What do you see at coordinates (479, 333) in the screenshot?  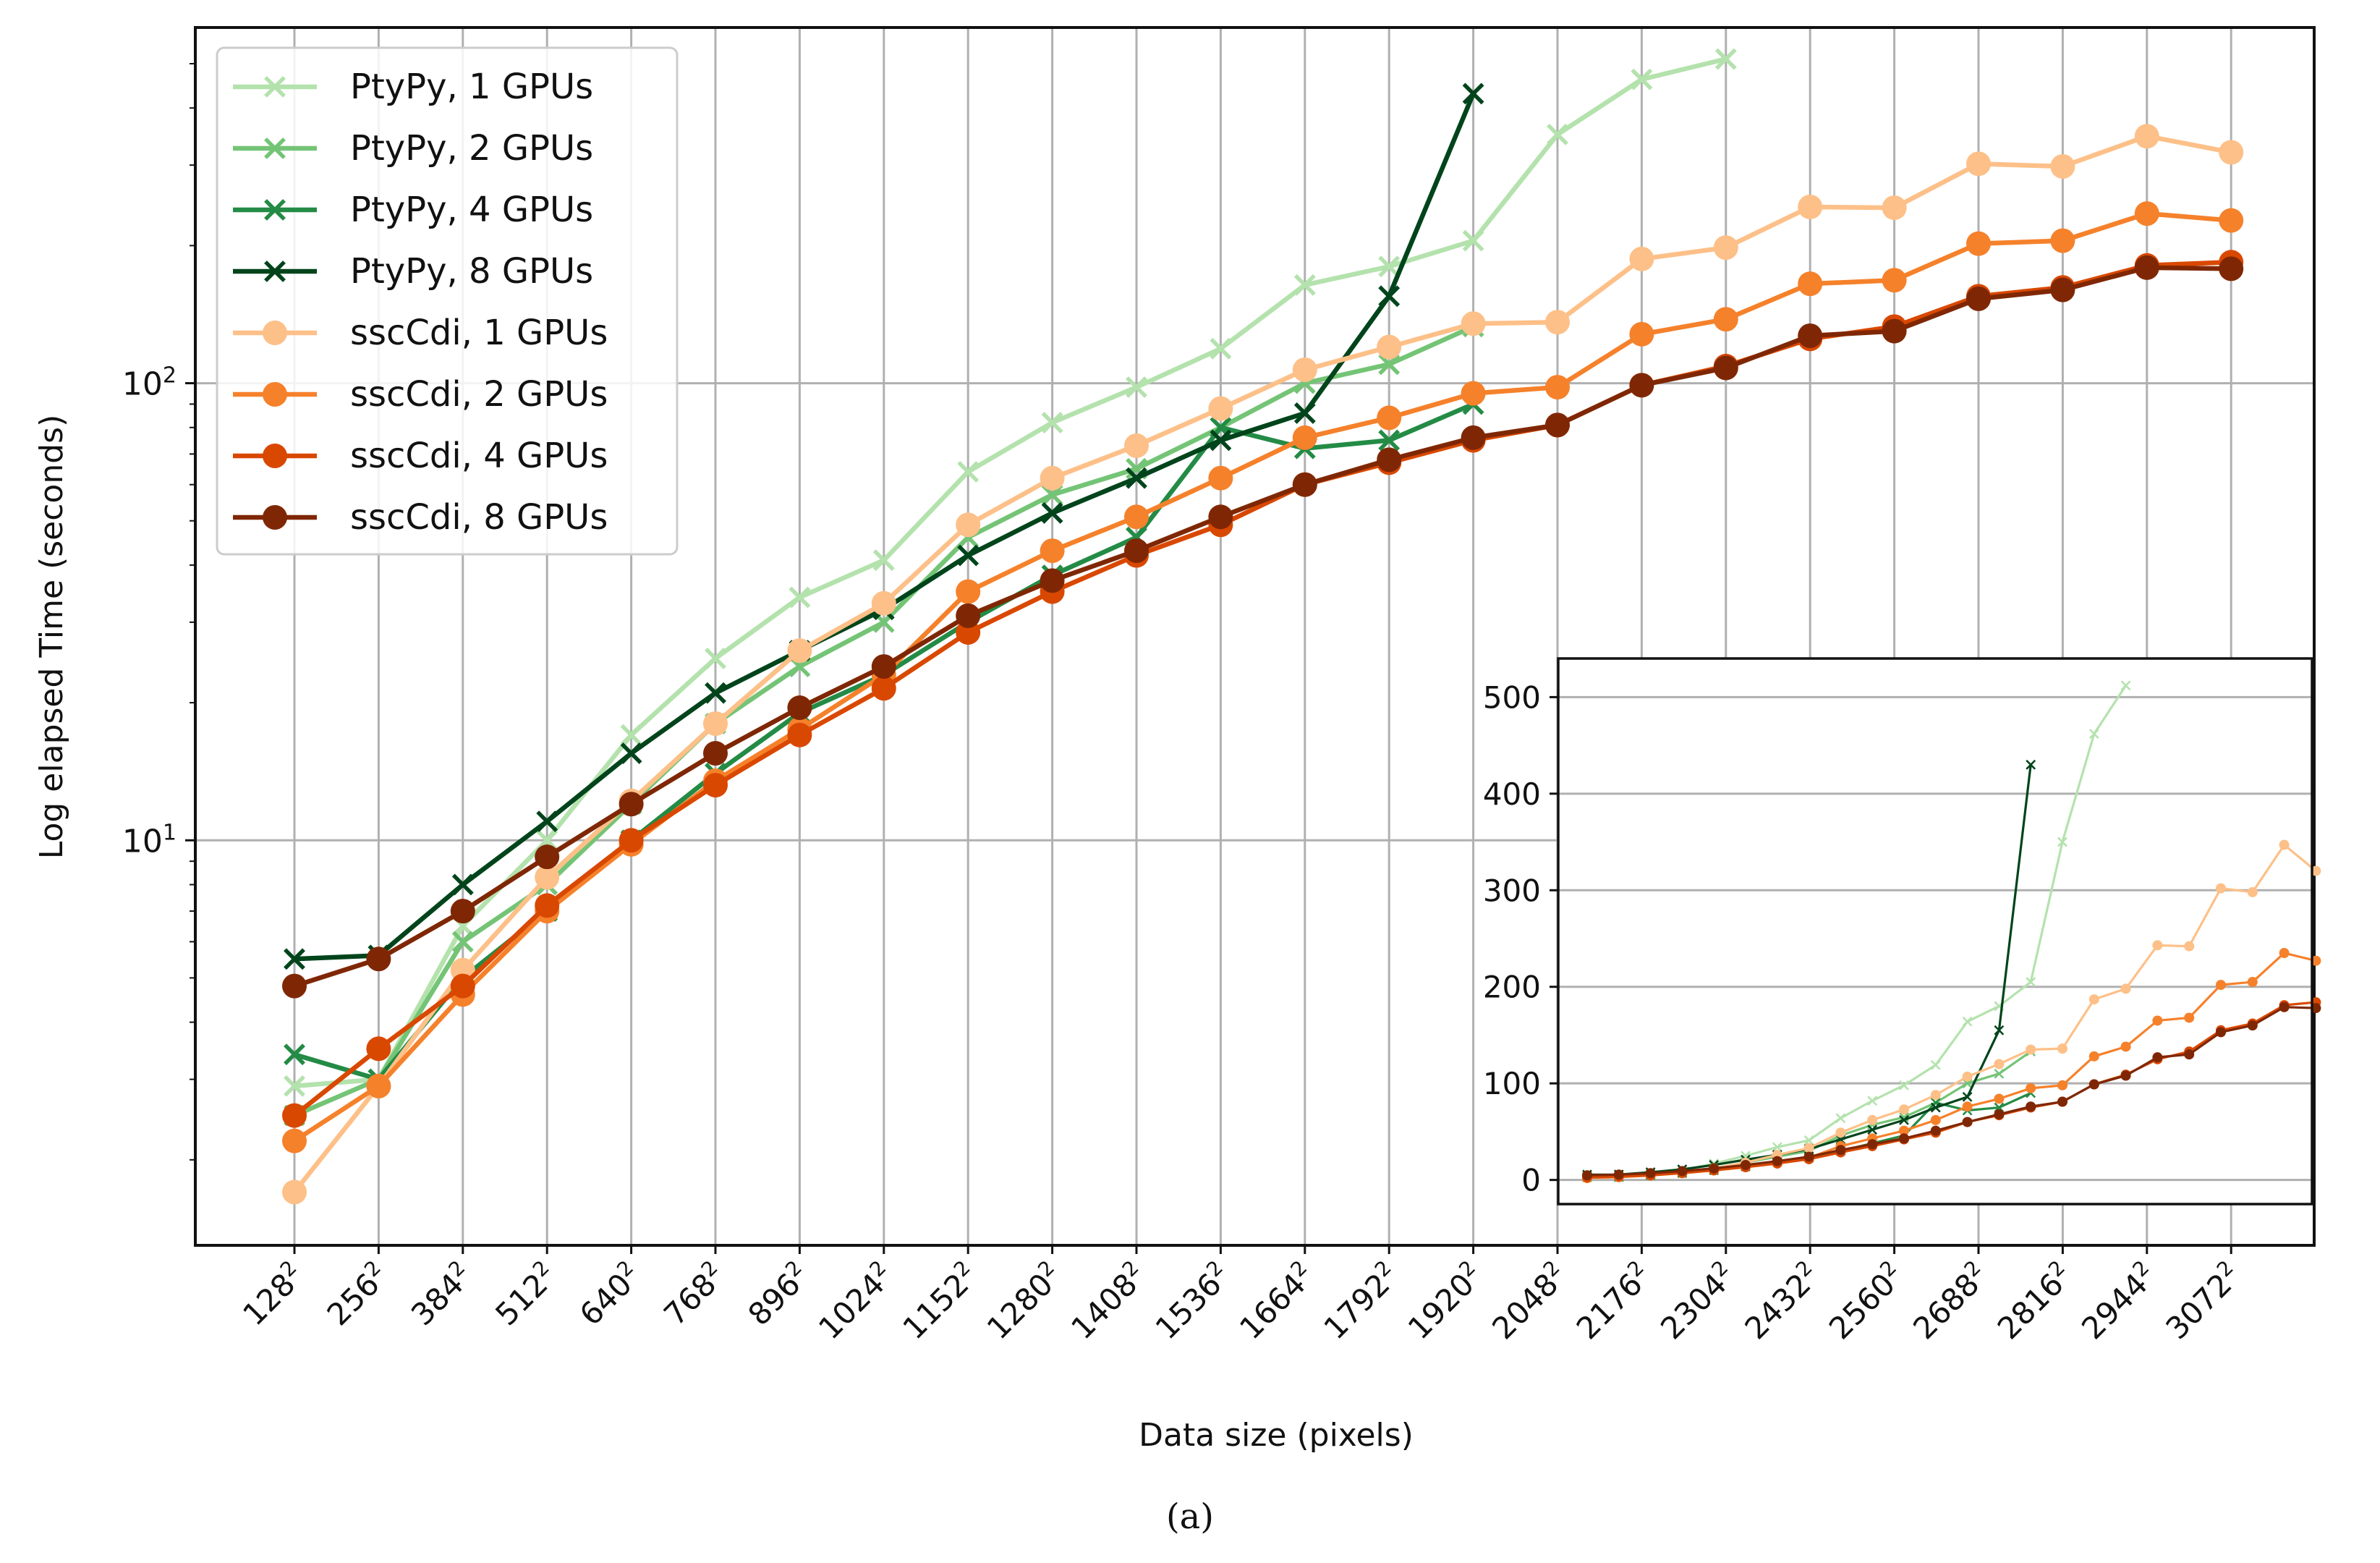 I see `legend-entry: sscCdi, 1 GPUs` at bounding box center [479, 333].